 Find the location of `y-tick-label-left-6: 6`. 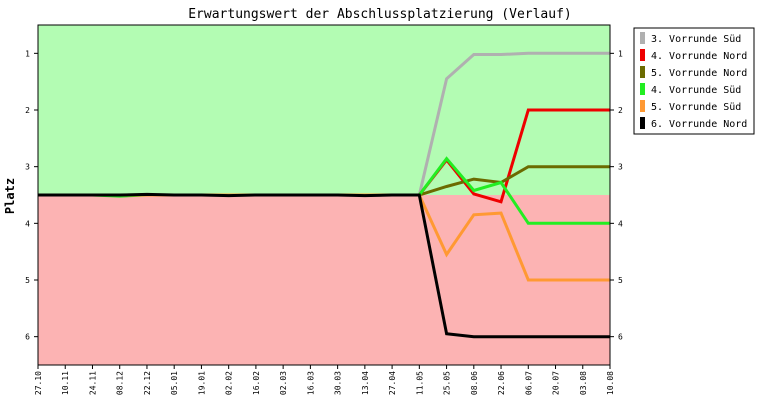

y-tick-label-left-6: 6 is located at coordinates (27, 337).